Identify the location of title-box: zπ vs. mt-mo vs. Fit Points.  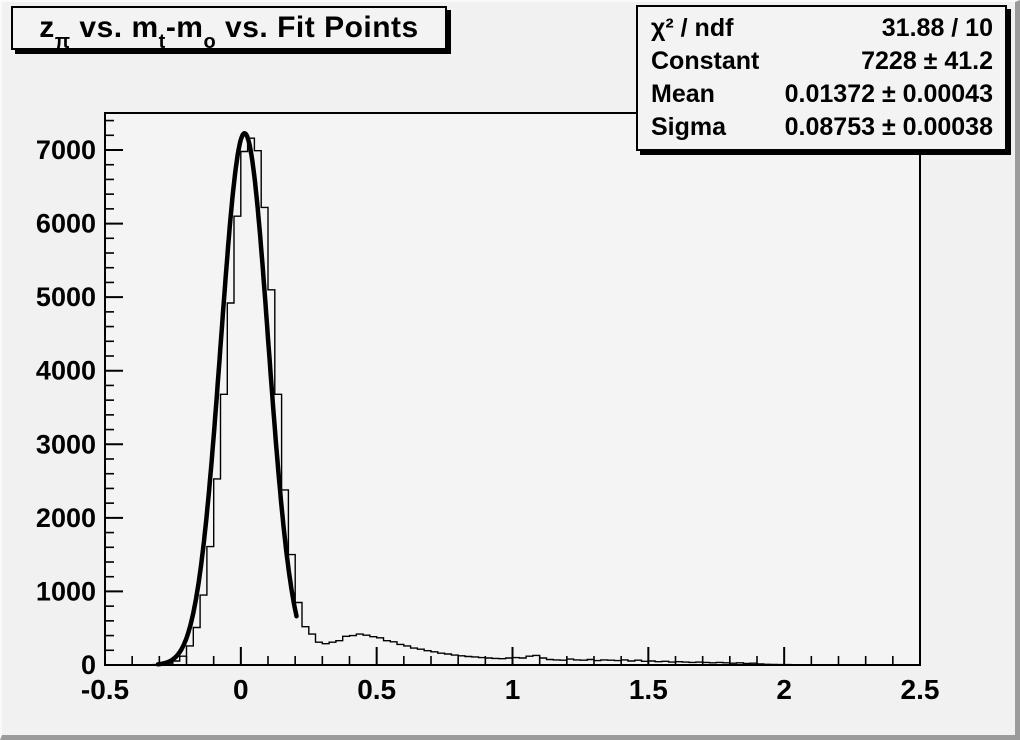
(229, 29).